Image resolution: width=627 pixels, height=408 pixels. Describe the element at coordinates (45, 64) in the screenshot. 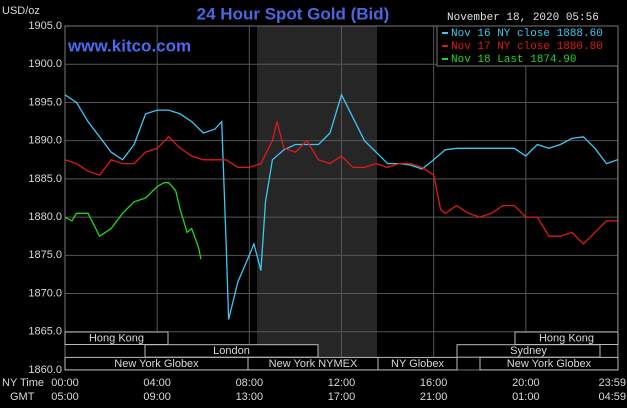

I see `y-tick-label: 1900.0` at that location.